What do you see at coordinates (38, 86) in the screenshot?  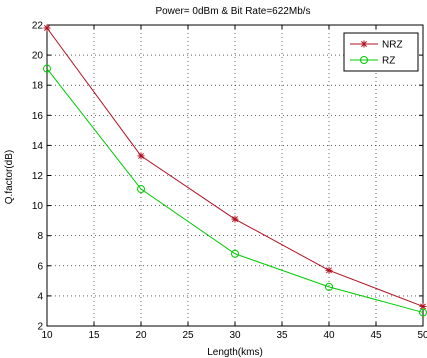 I see `y-tick-label: 18` at bounding box center [38, 86].